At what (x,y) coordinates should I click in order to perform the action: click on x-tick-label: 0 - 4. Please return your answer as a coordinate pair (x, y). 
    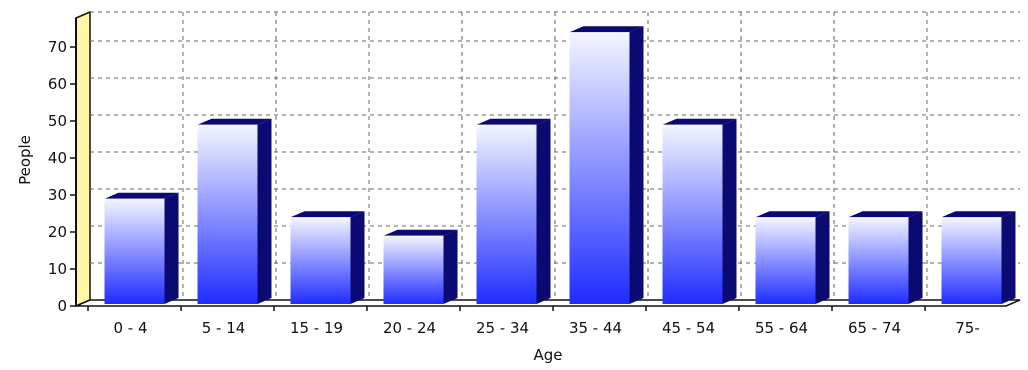
    Looking at the image, I should click on (130, 328).